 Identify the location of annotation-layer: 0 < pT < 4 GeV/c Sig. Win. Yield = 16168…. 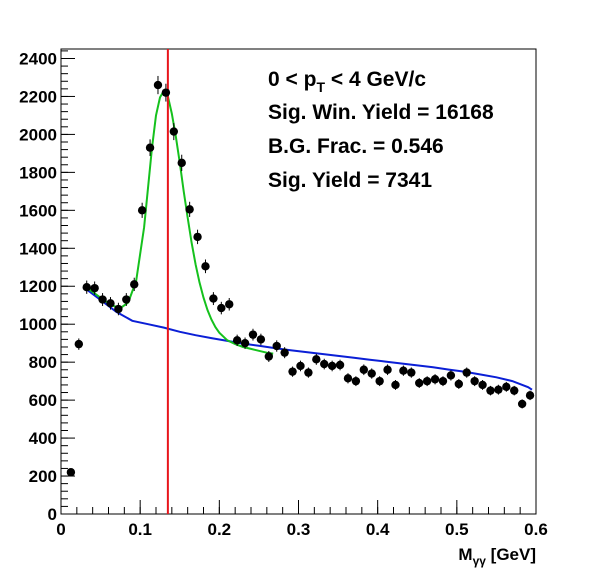
(381, 130).